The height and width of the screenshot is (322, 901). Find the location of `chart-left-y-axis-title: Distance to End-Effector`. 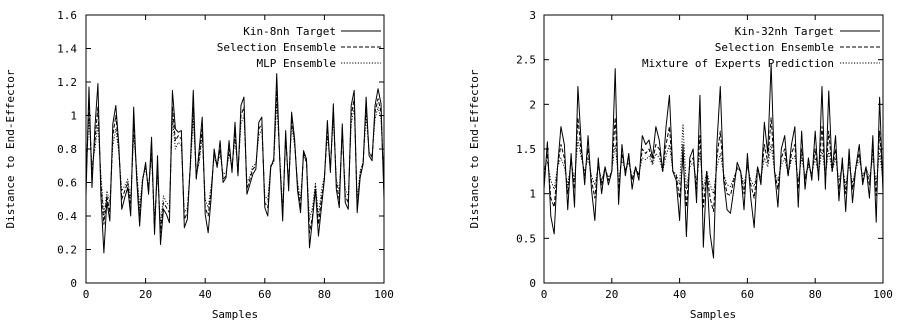

chart-left-y-axis-title: Distance to End-Effector is located at coordinates (10, 148).